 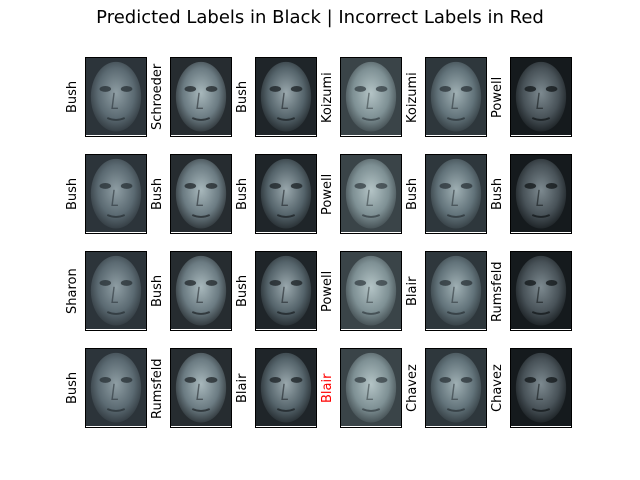 What do you see at coordinates (72, 291) in the screenshot?
I see `predicted-label: Sharon` at bounding box center [72, 291].